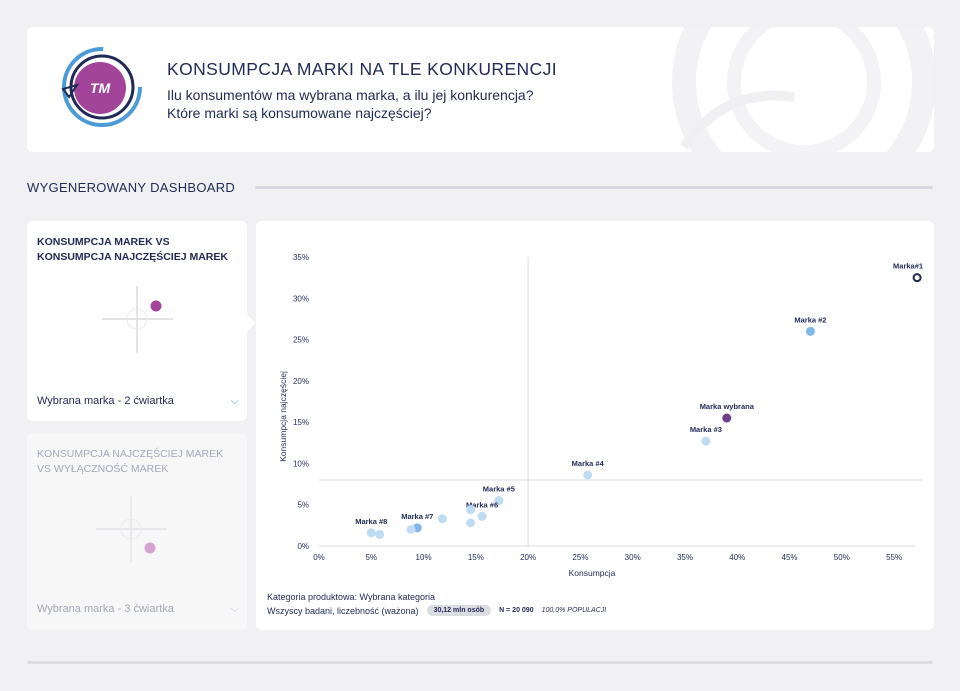  I want to click on quadrant-select-value: Wybrana marka - 2 ćwiartka, so click(105, 401).